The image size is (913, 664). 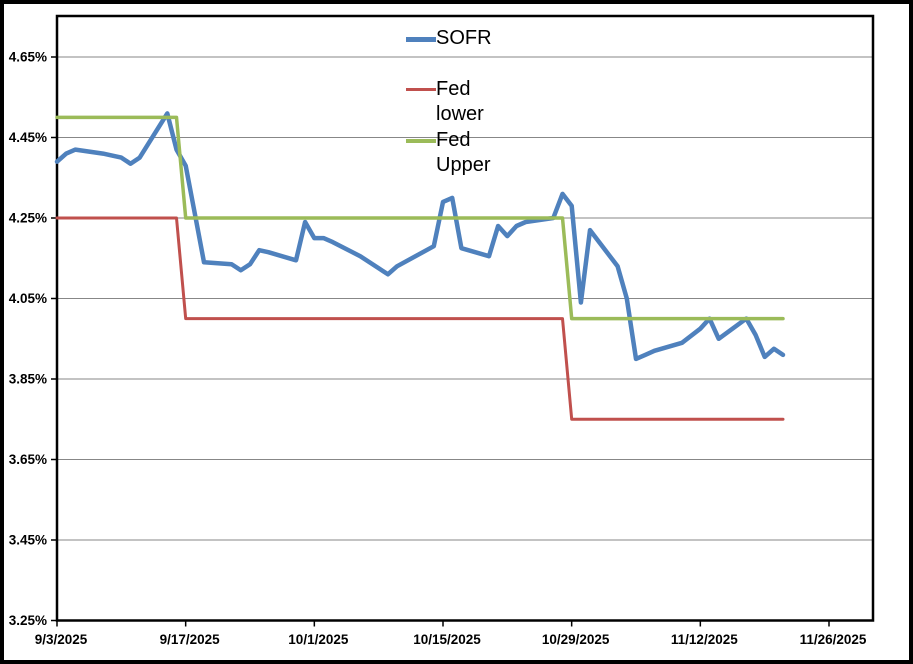 What do you see at coordinates (190, 639) in the screenshot?
I see `x-axis-label: 9/17/2025` at bounding box center [190, 639].